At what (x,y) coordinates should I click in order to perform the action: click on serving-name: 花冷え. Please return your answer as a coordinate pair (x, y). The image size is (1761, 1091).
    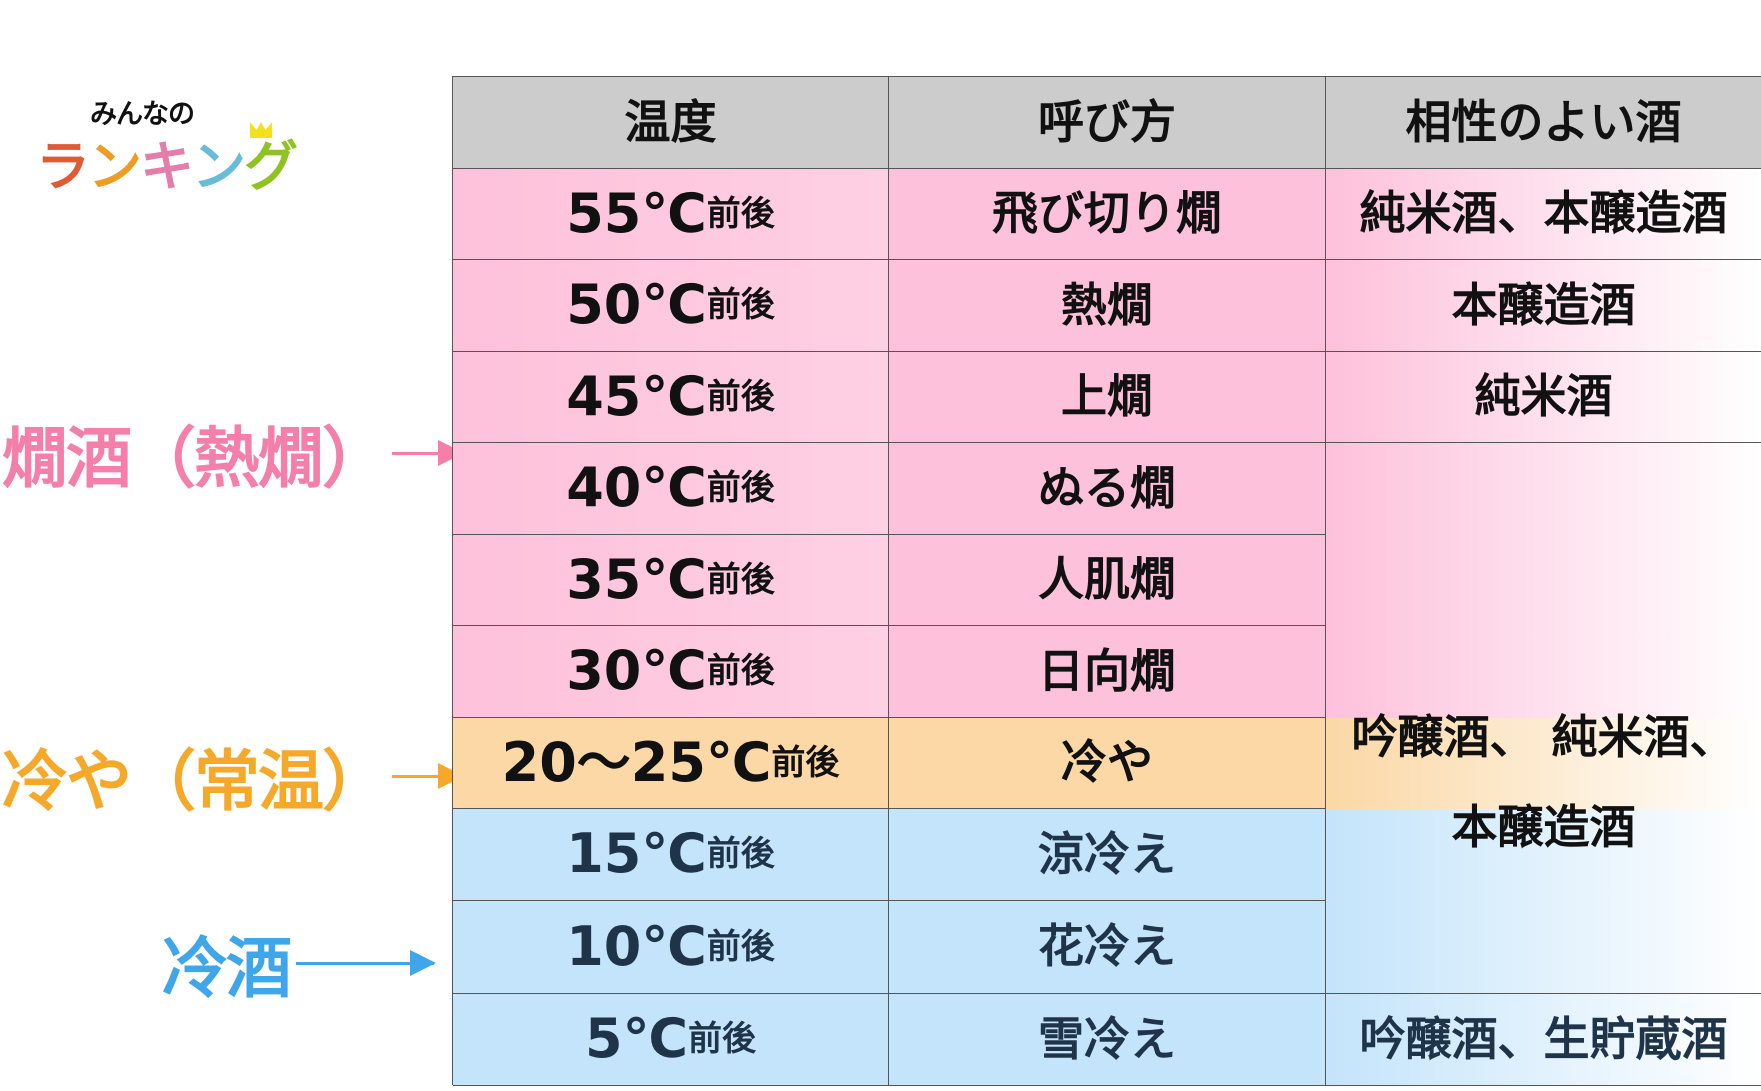
    Looking at the image, I should click on (1107, 946).